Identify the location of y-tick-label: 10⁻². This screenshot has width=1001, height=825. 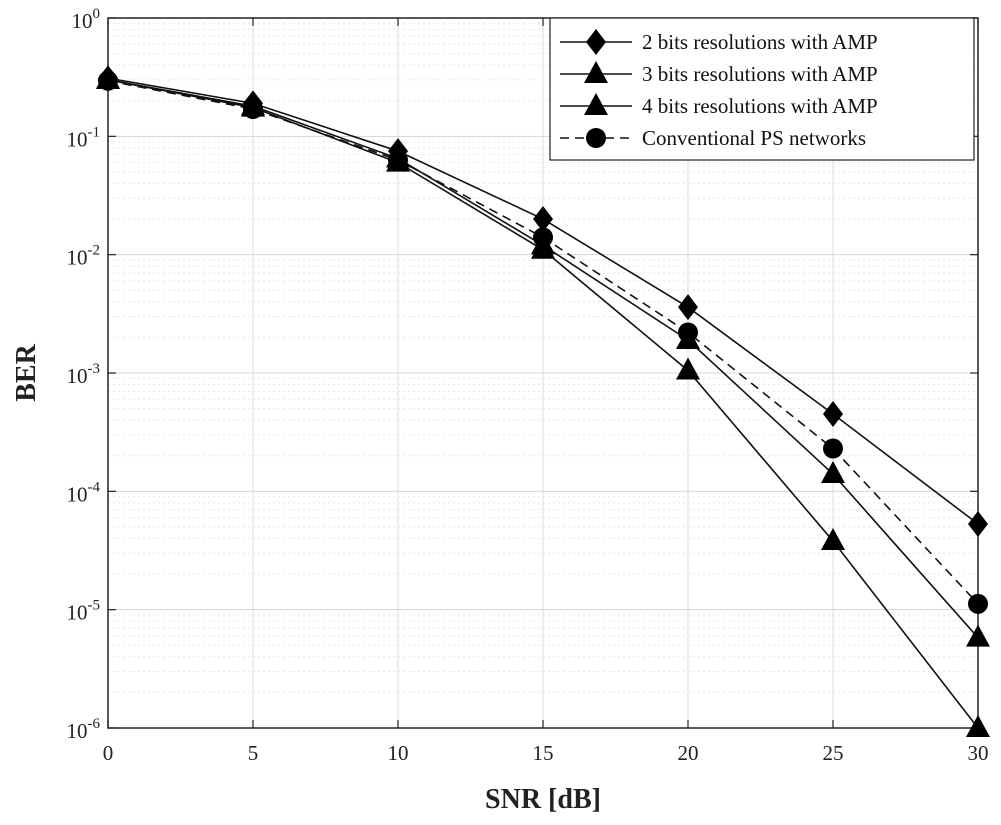
(84, 256).